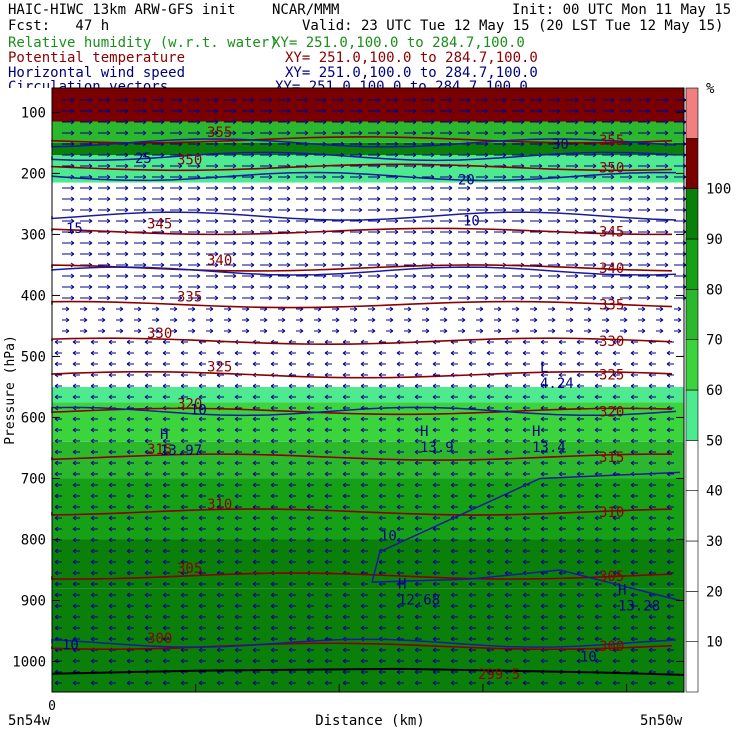  Describe the element at coordinates (52, 706) in the screenshot. I see `x-origin-label: 0` at that location.